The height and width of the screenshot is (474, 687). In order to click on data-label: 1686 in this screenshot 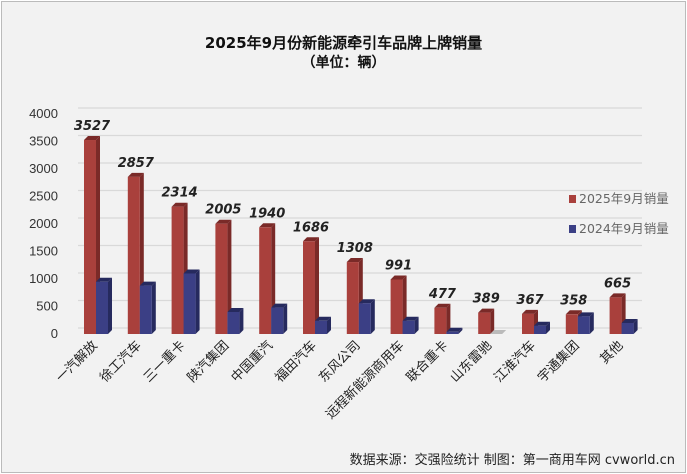, I will do `click(311, 227)`.